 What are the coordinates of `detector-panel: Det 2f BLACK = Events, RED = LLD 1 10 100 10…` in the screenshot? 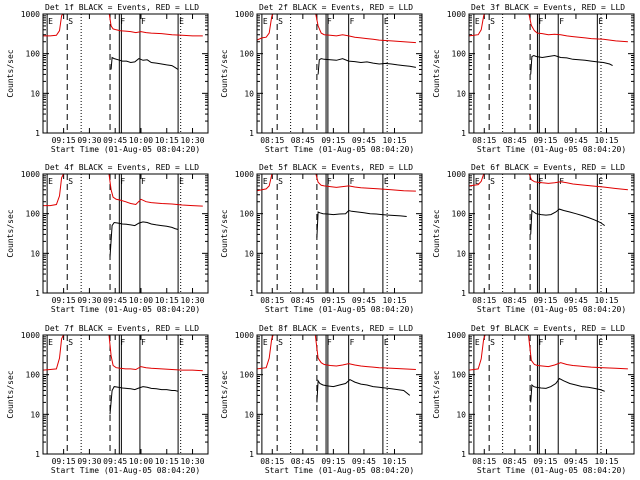 It's located at (321, 78).